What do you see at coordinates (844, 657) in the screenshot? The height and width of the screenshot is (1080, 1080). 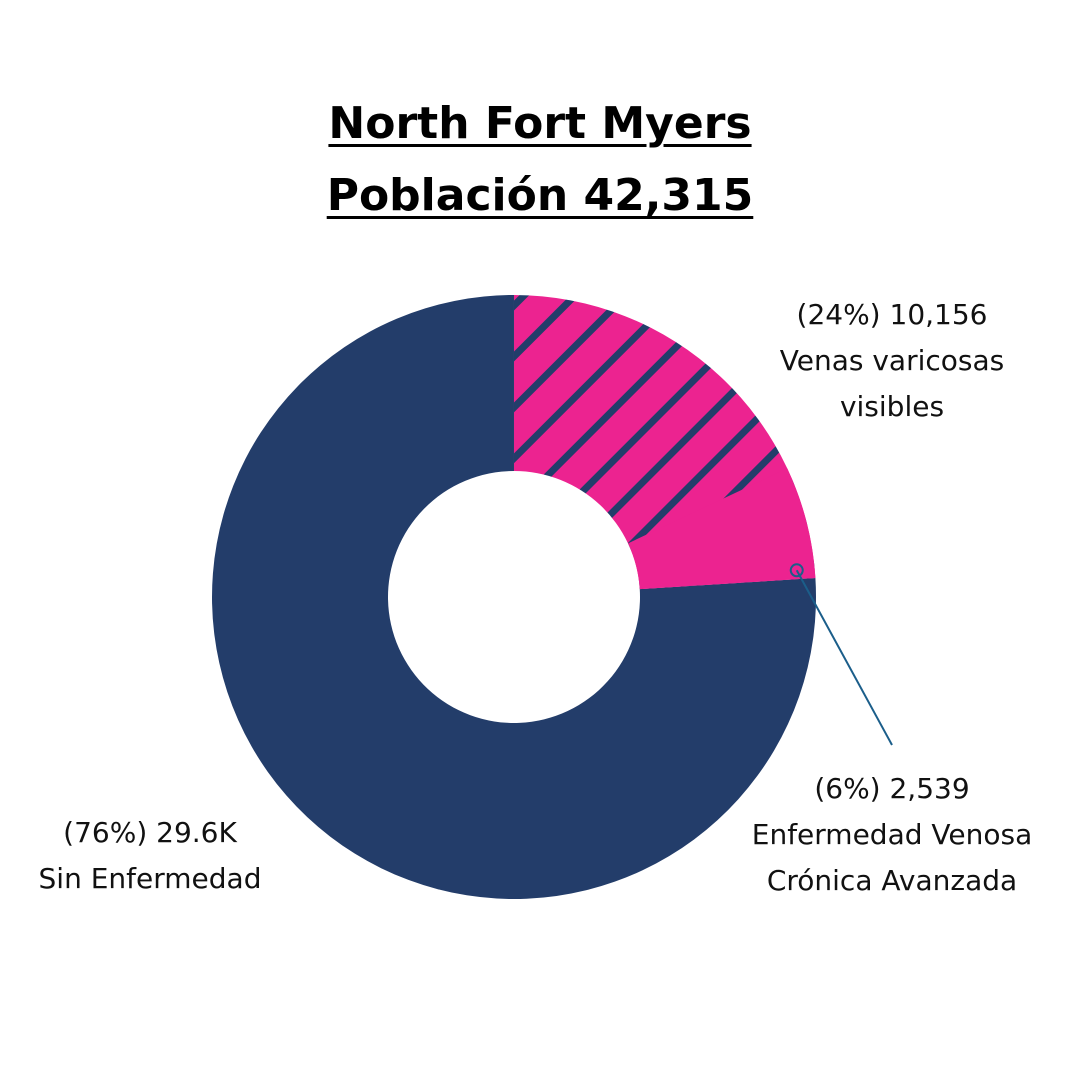 I see `leader-line` at bounding box center [844, 657].